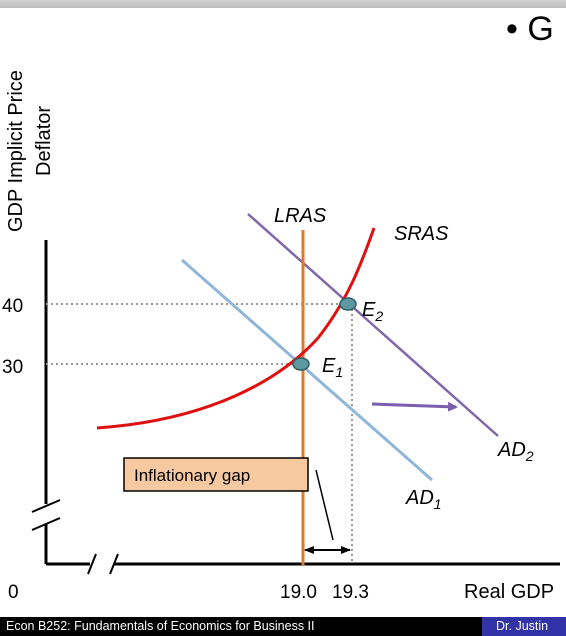  What do you see at coordinates (524, 626) in the screenshot?
I see `footer-author: Dr. Justin` at bounding box center [524, 626].